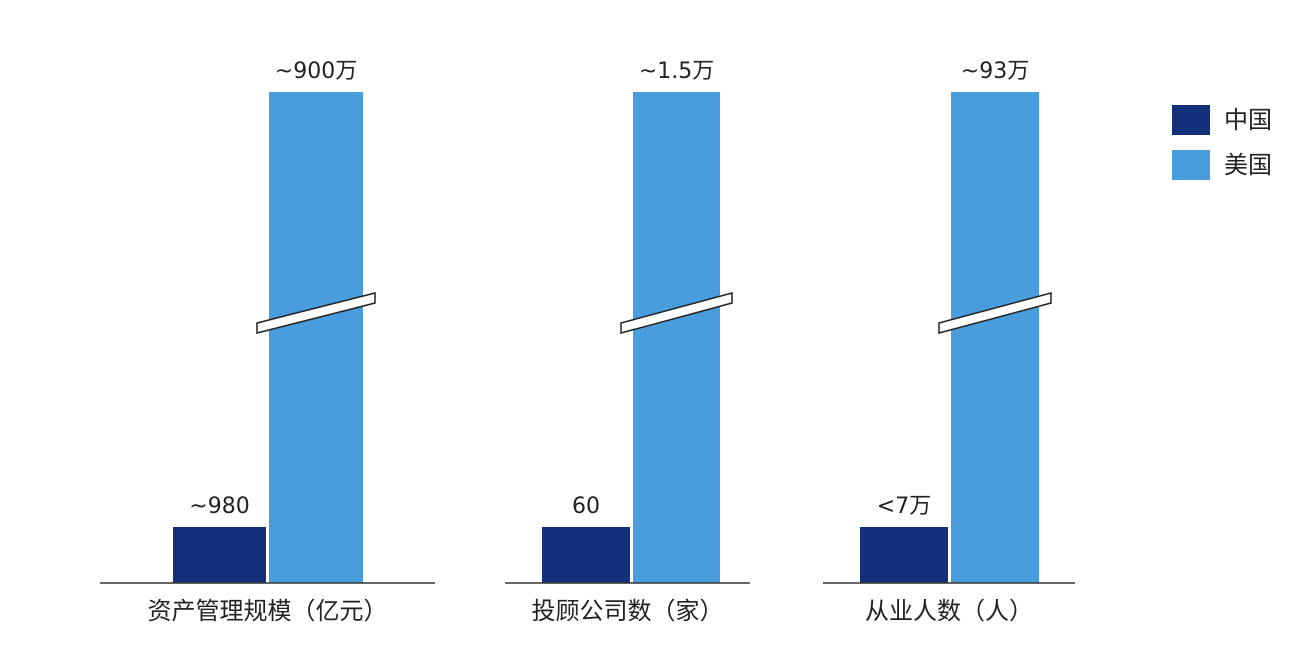  Describe the element at coordinates (949, 611) in the screenshot. I see `category-label: 从业人数（人）` at that location.